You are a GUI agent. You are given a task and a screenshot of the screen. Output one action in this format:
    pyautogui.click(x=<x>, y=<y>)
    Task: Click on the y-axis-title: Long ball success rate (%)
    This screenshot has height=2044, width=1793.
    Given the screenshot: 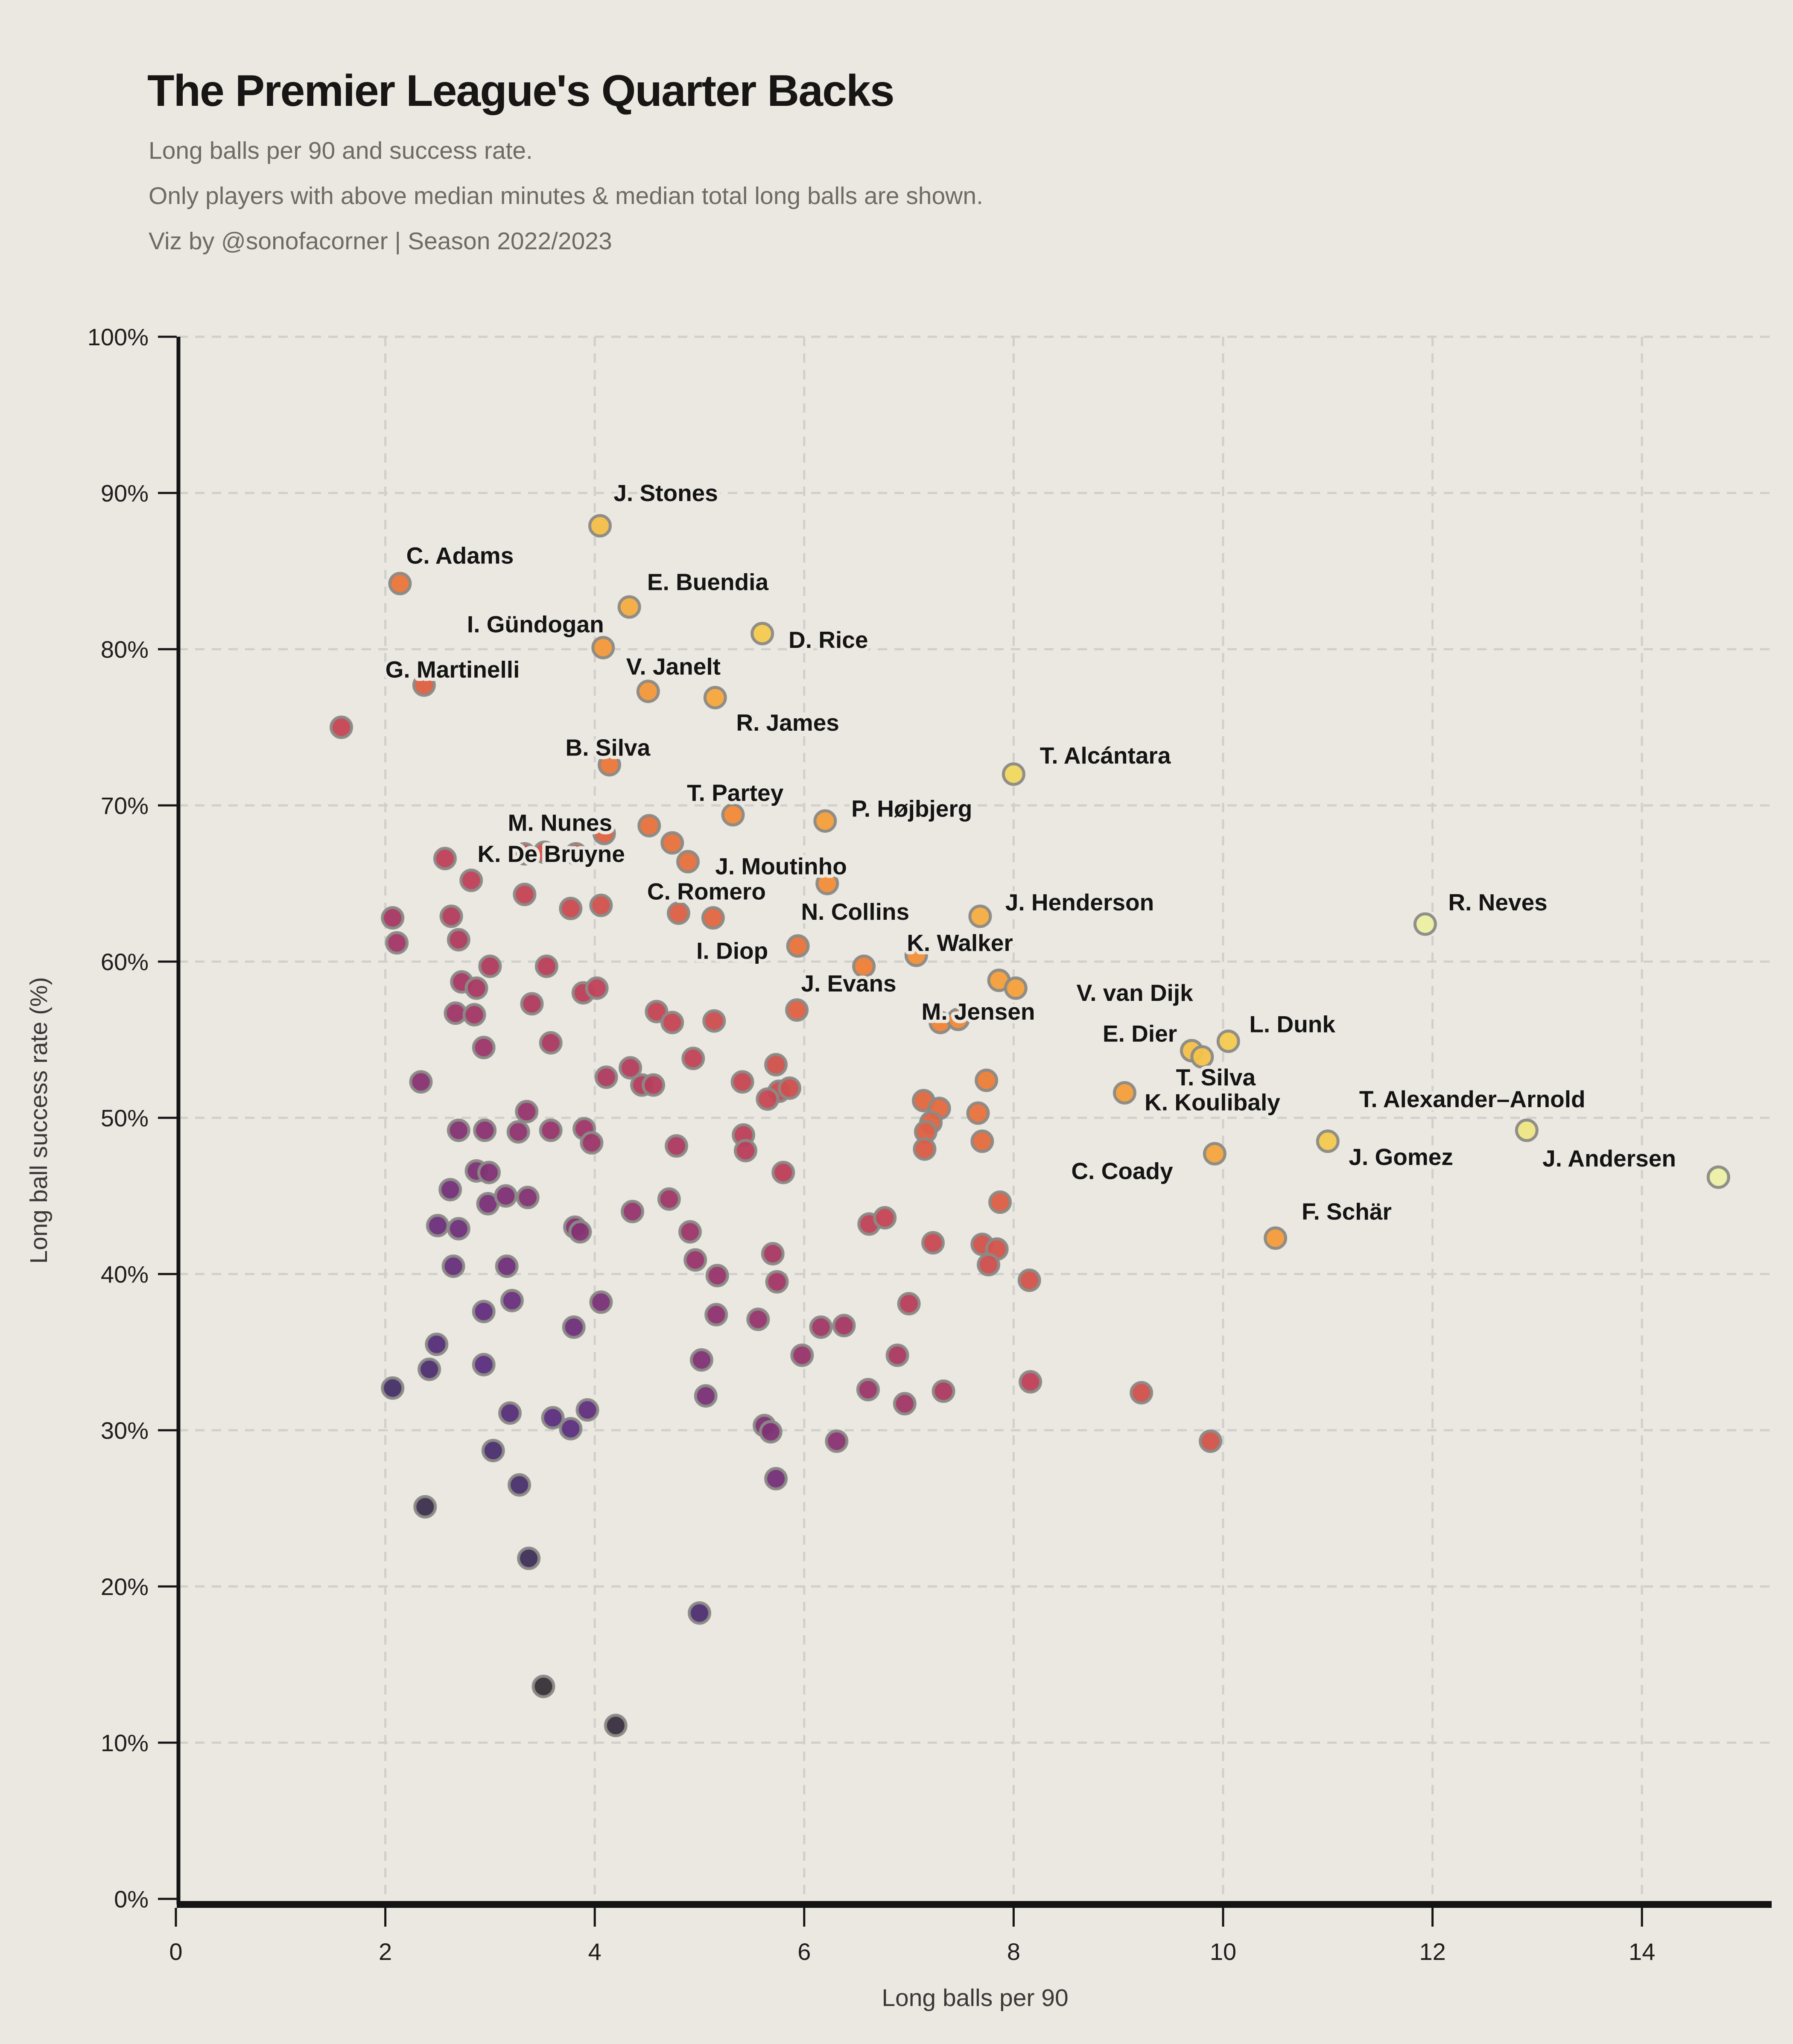 What is the action you would take?
    pyautogui.click(x=39, y=1120)
    